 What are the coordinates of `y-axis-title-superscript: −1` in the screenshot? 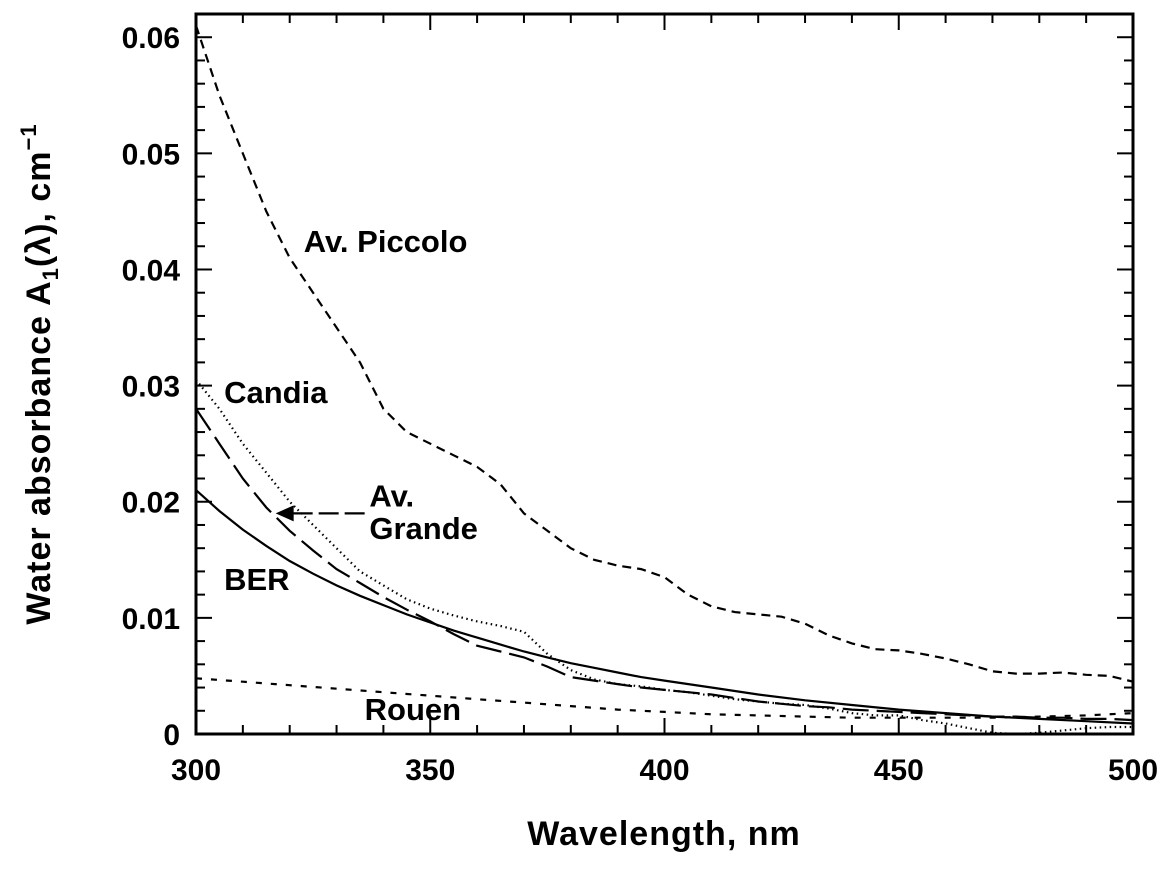 It's located at (28, 136).